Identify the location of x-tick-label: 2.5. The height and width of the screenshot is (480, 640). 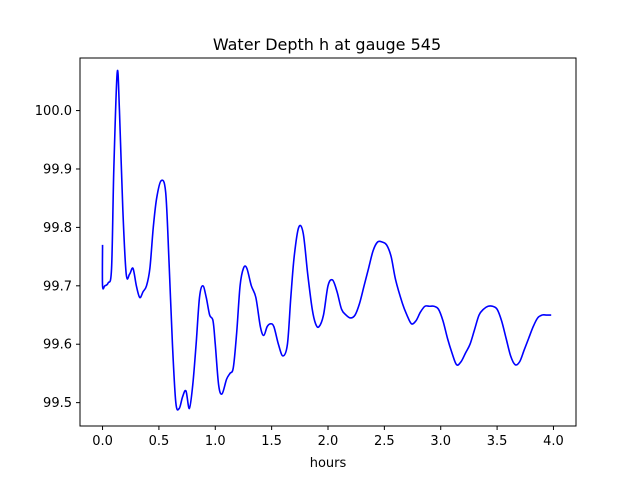
(384, 441).